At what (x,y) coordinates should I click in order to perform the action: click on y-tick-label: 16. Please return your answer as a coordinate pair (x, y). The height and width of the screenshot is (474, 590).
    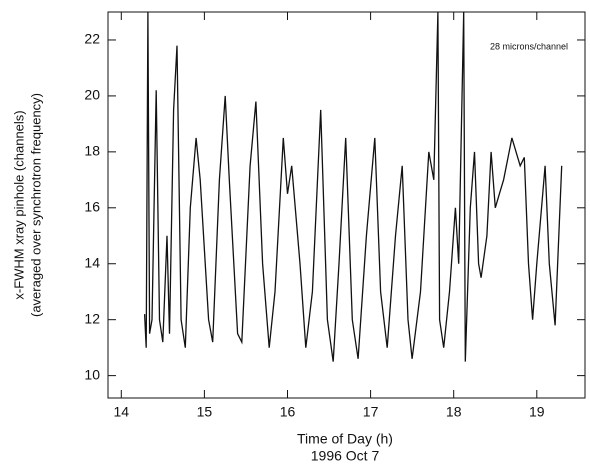
    Looking at the image, I should click on (92, 207).